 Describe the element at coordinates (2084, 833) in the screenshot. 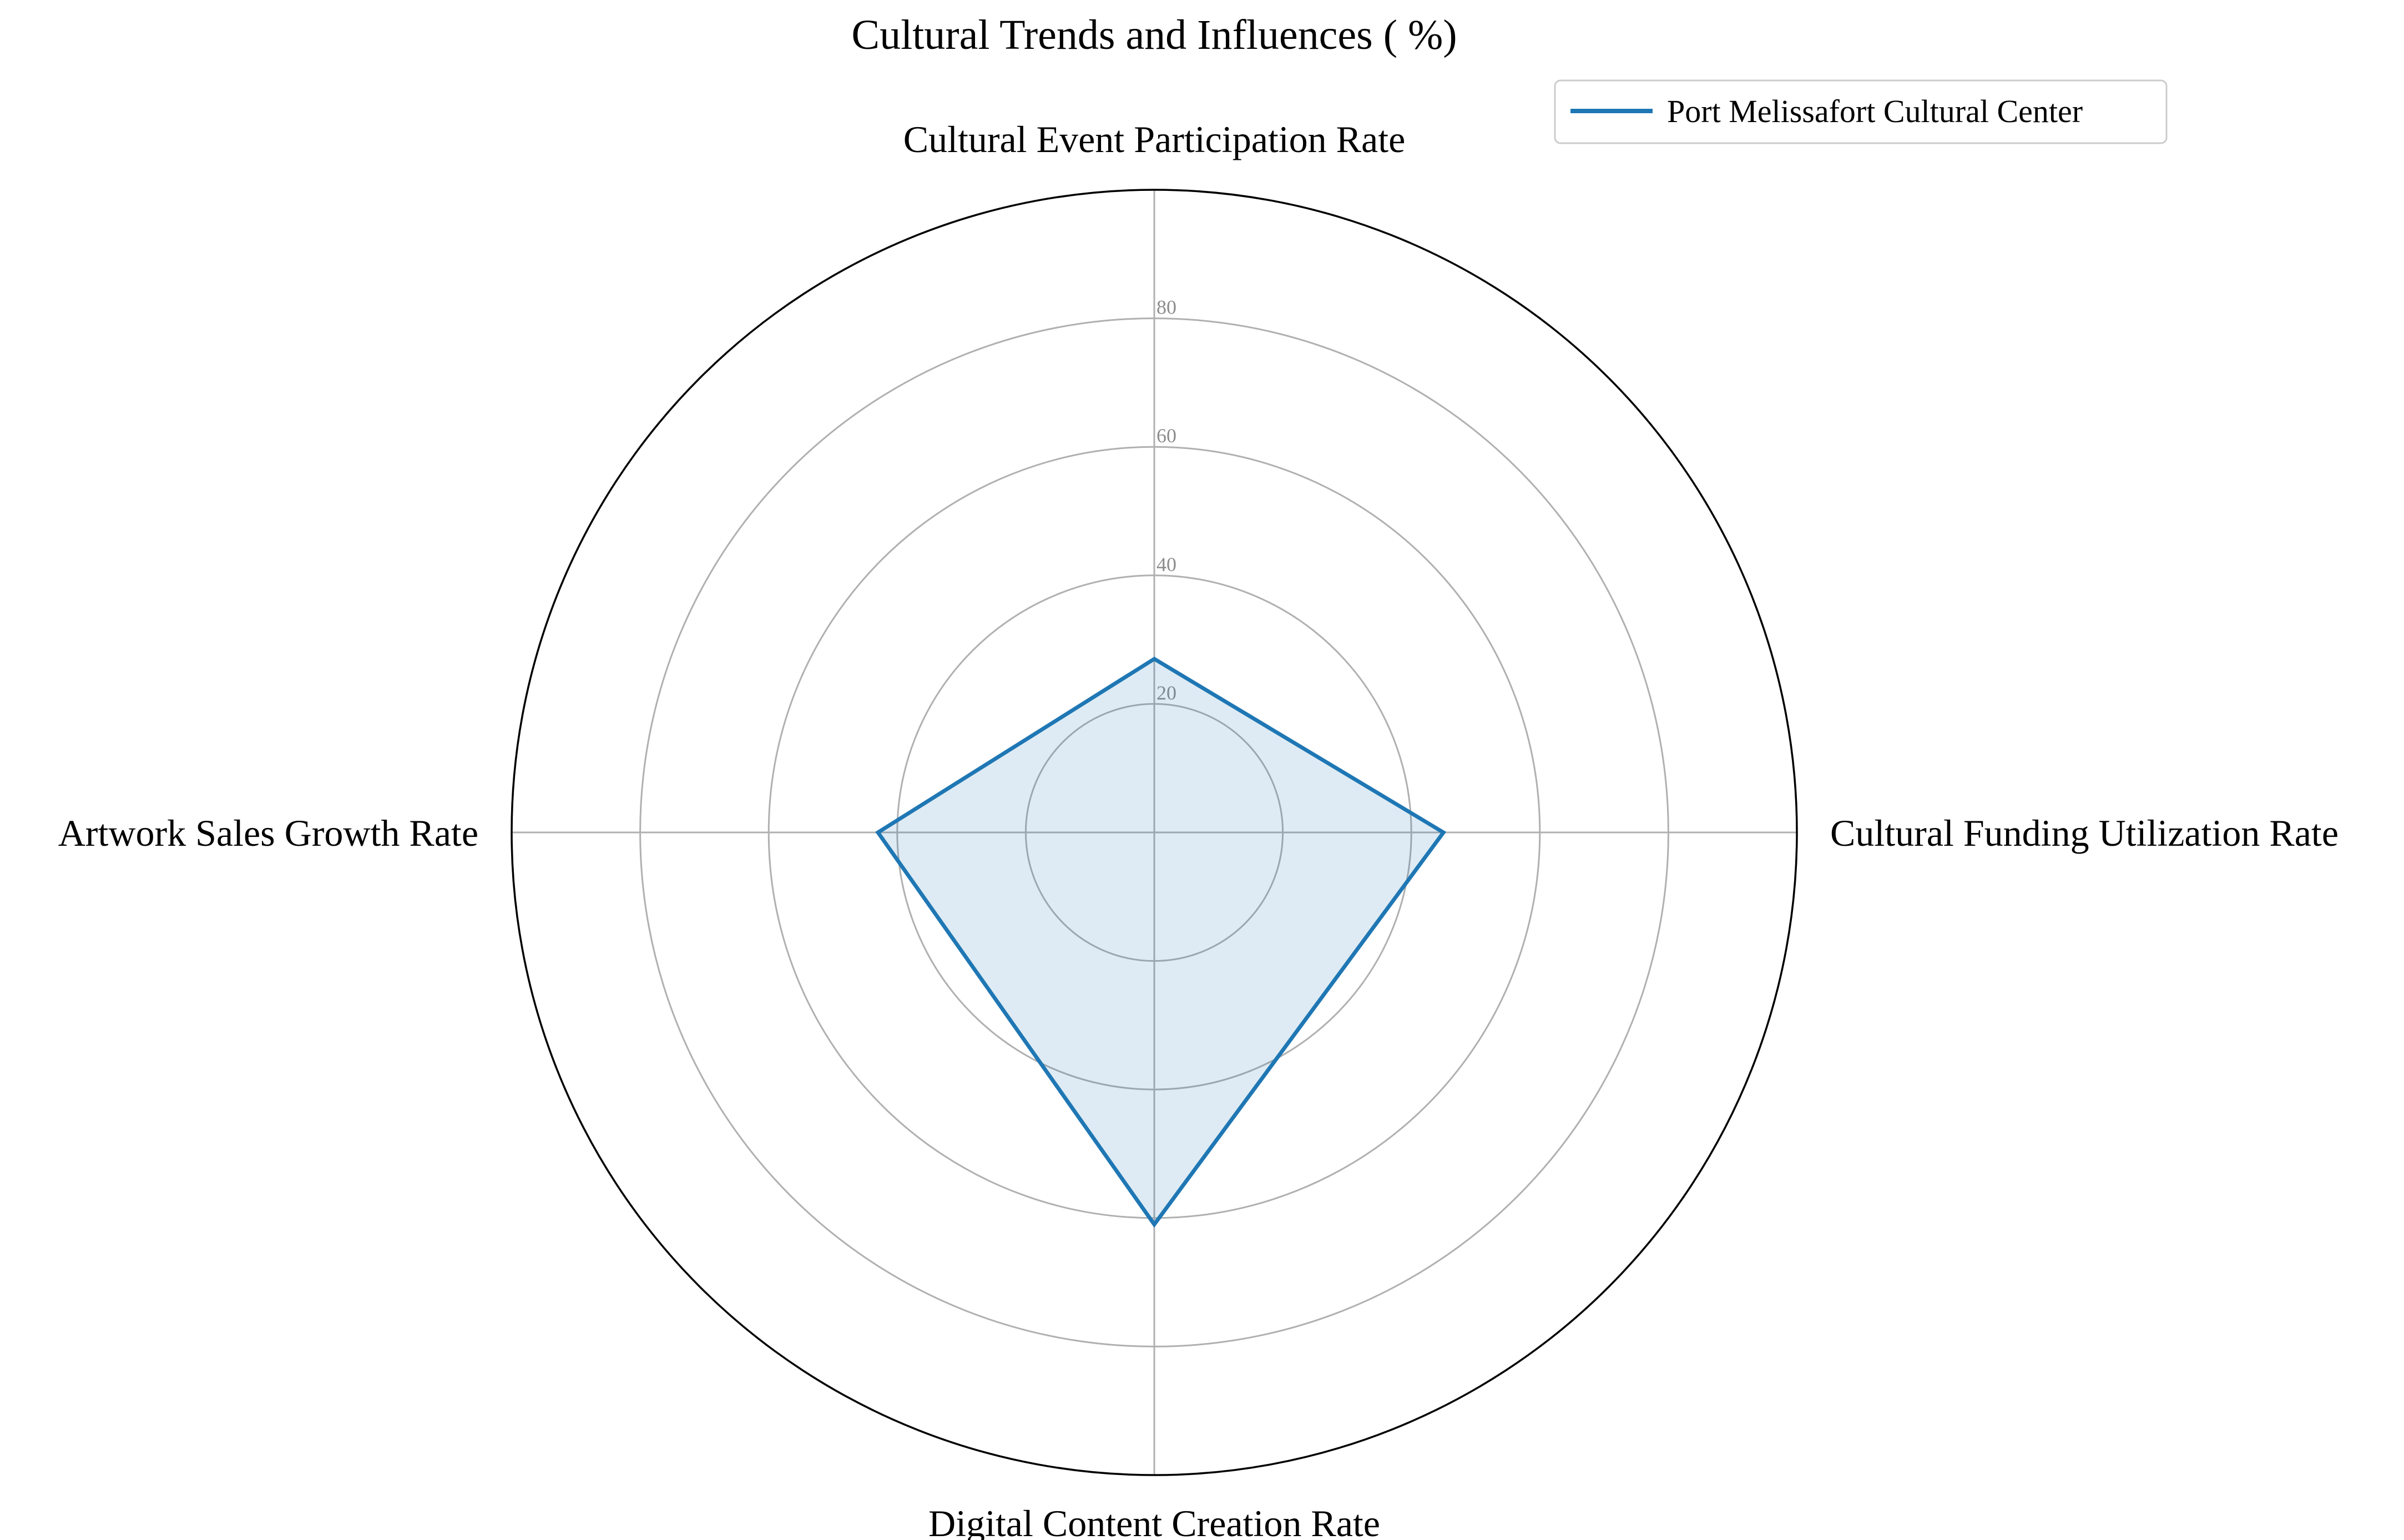

I see `category-label: Cultural Funding Utilization Rate` at that location.